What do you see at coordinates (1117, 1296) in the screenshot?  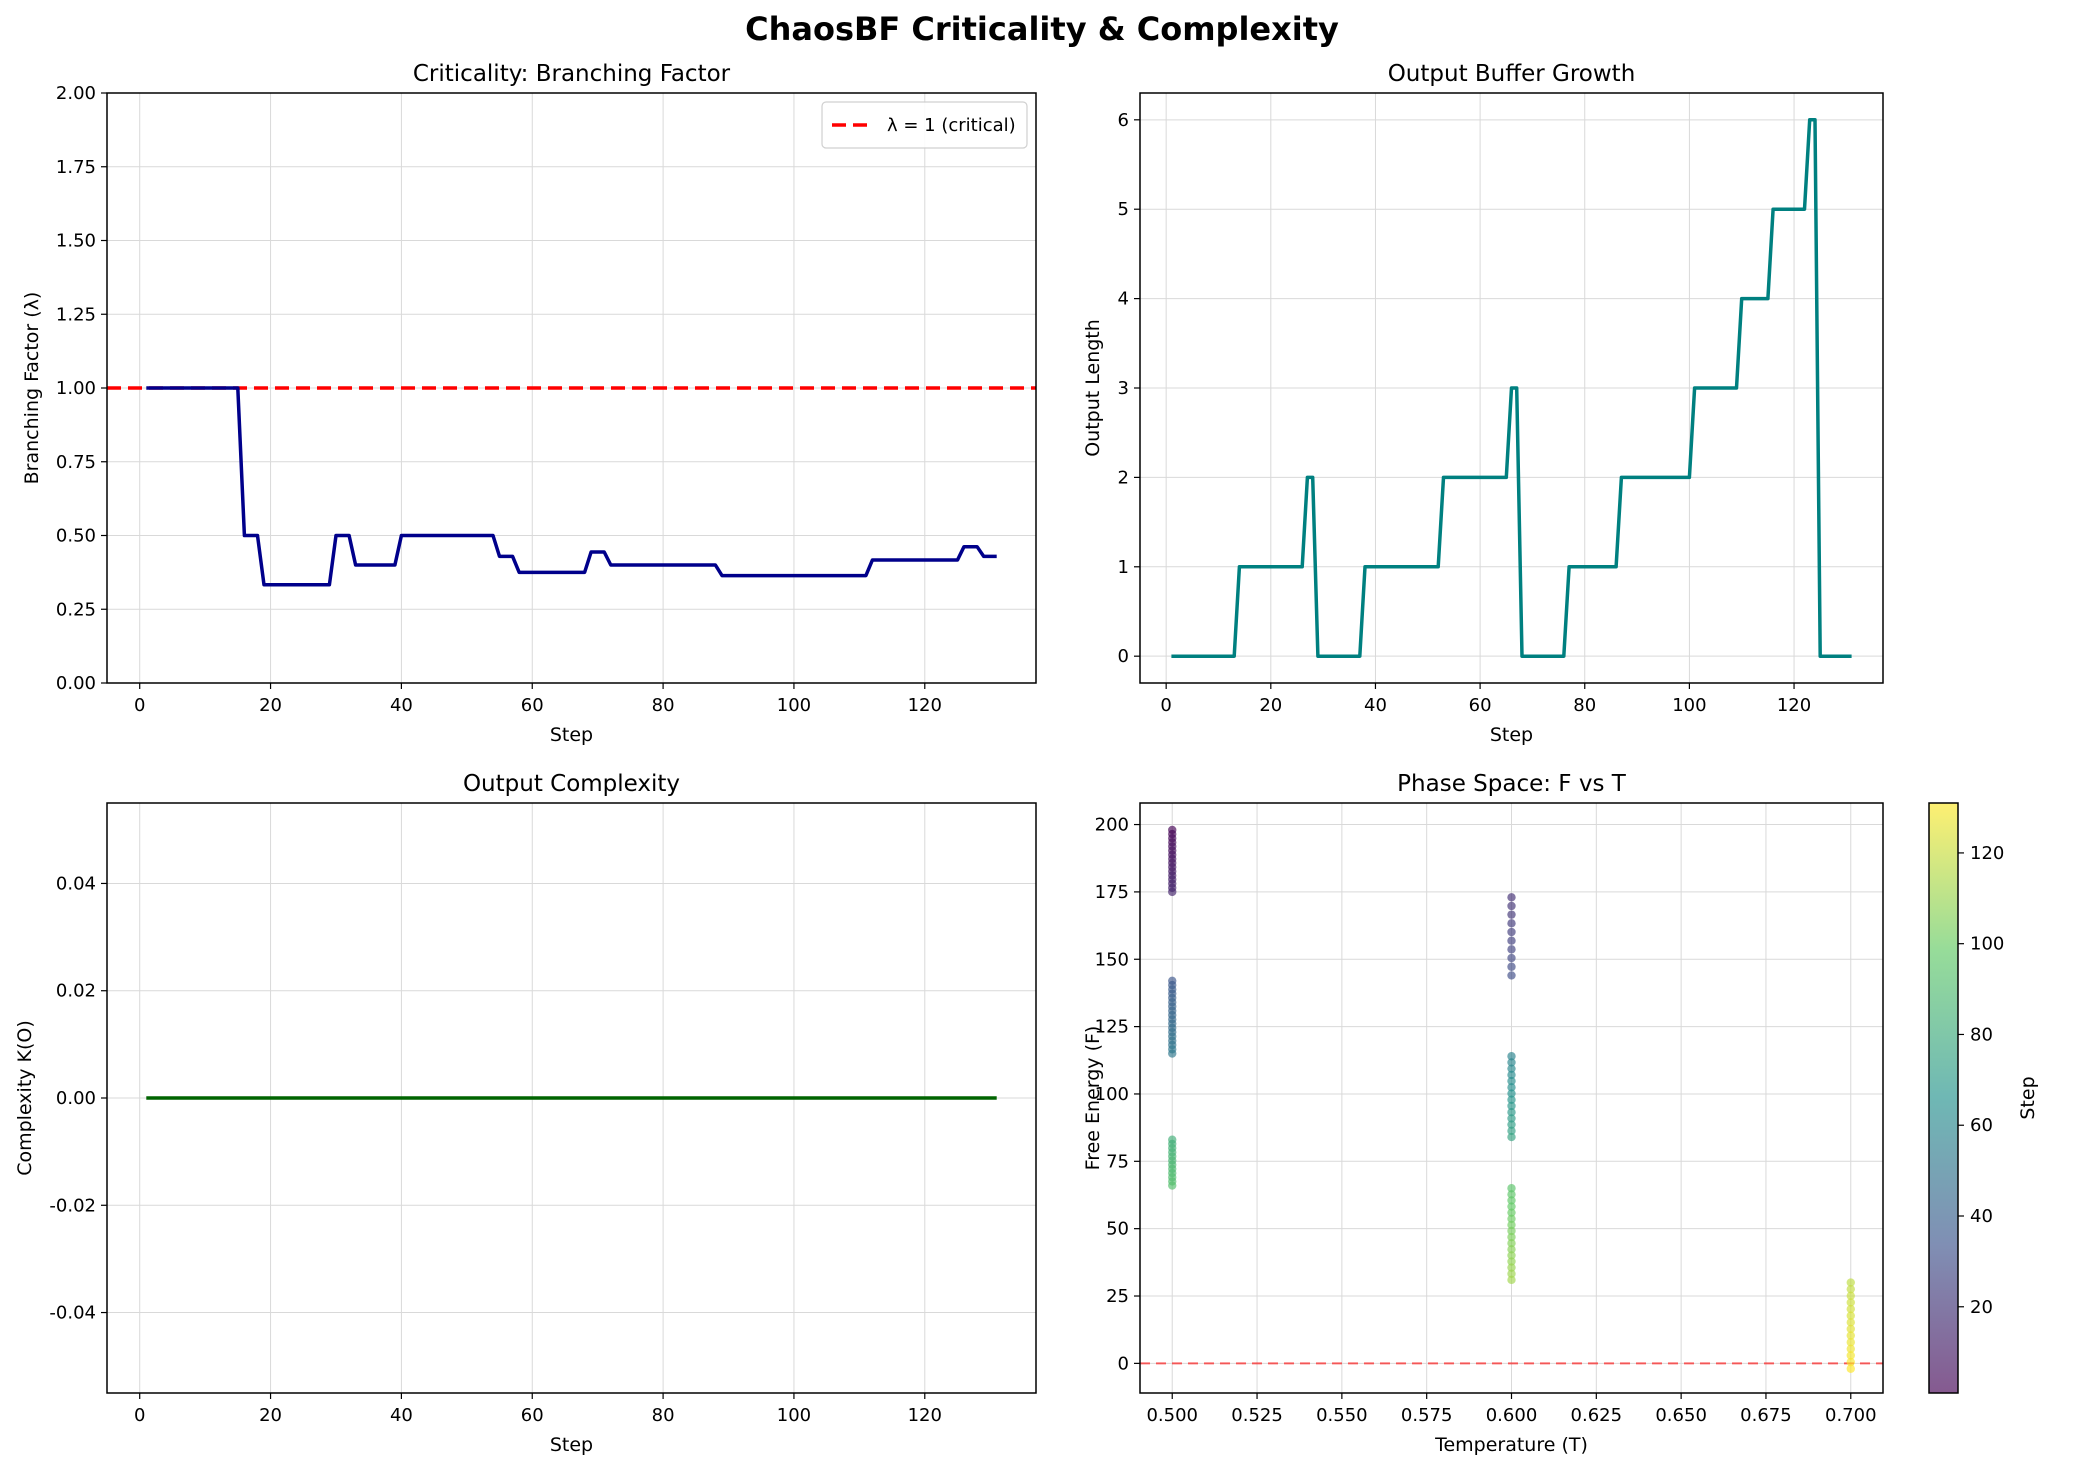 I see `y-tick-label: 25` at bounding box center [1117, 1296].